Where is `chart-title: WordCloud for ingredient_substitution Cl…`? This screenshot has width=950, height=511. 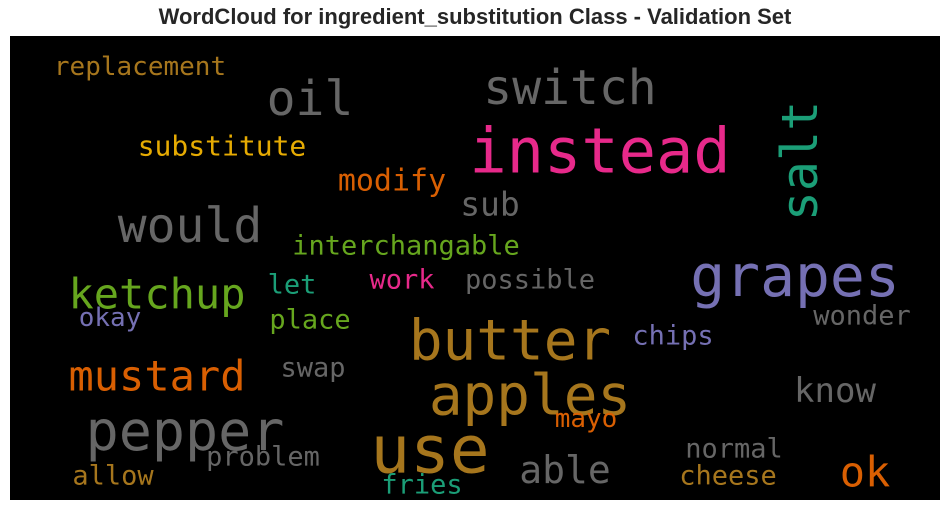
chart-title: WordCloud for ingredient_substitution Cl… is located at coordinates (475, 16).